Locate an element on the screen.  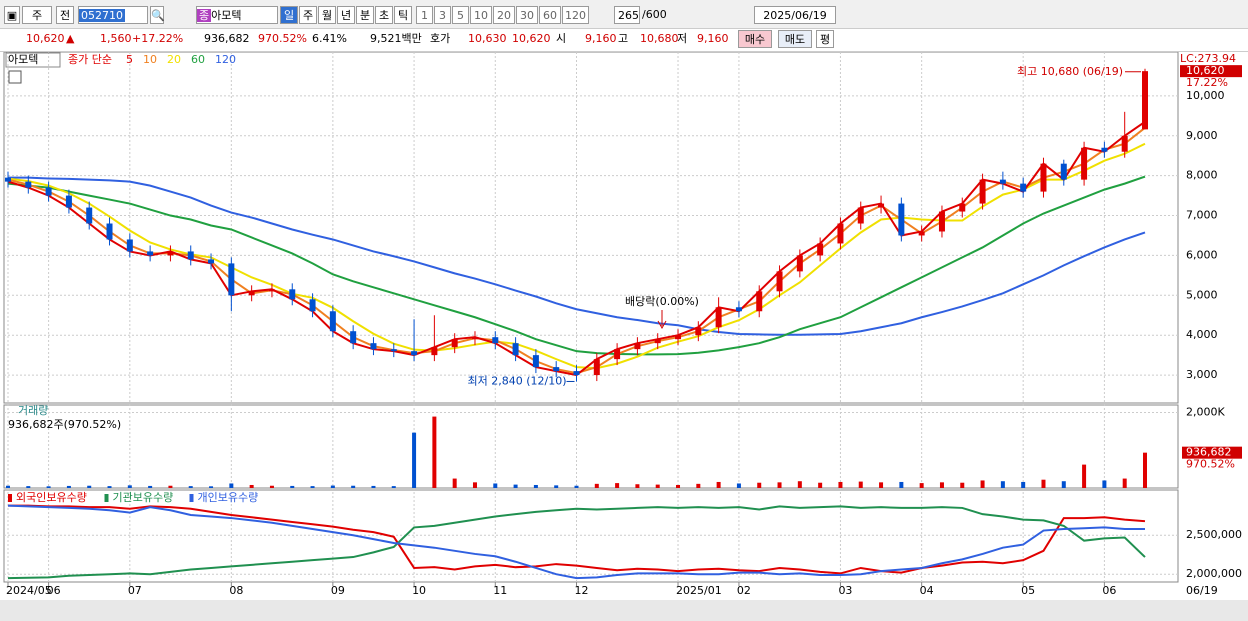
search-button: 🔍 is located at coordinates (157, 15).